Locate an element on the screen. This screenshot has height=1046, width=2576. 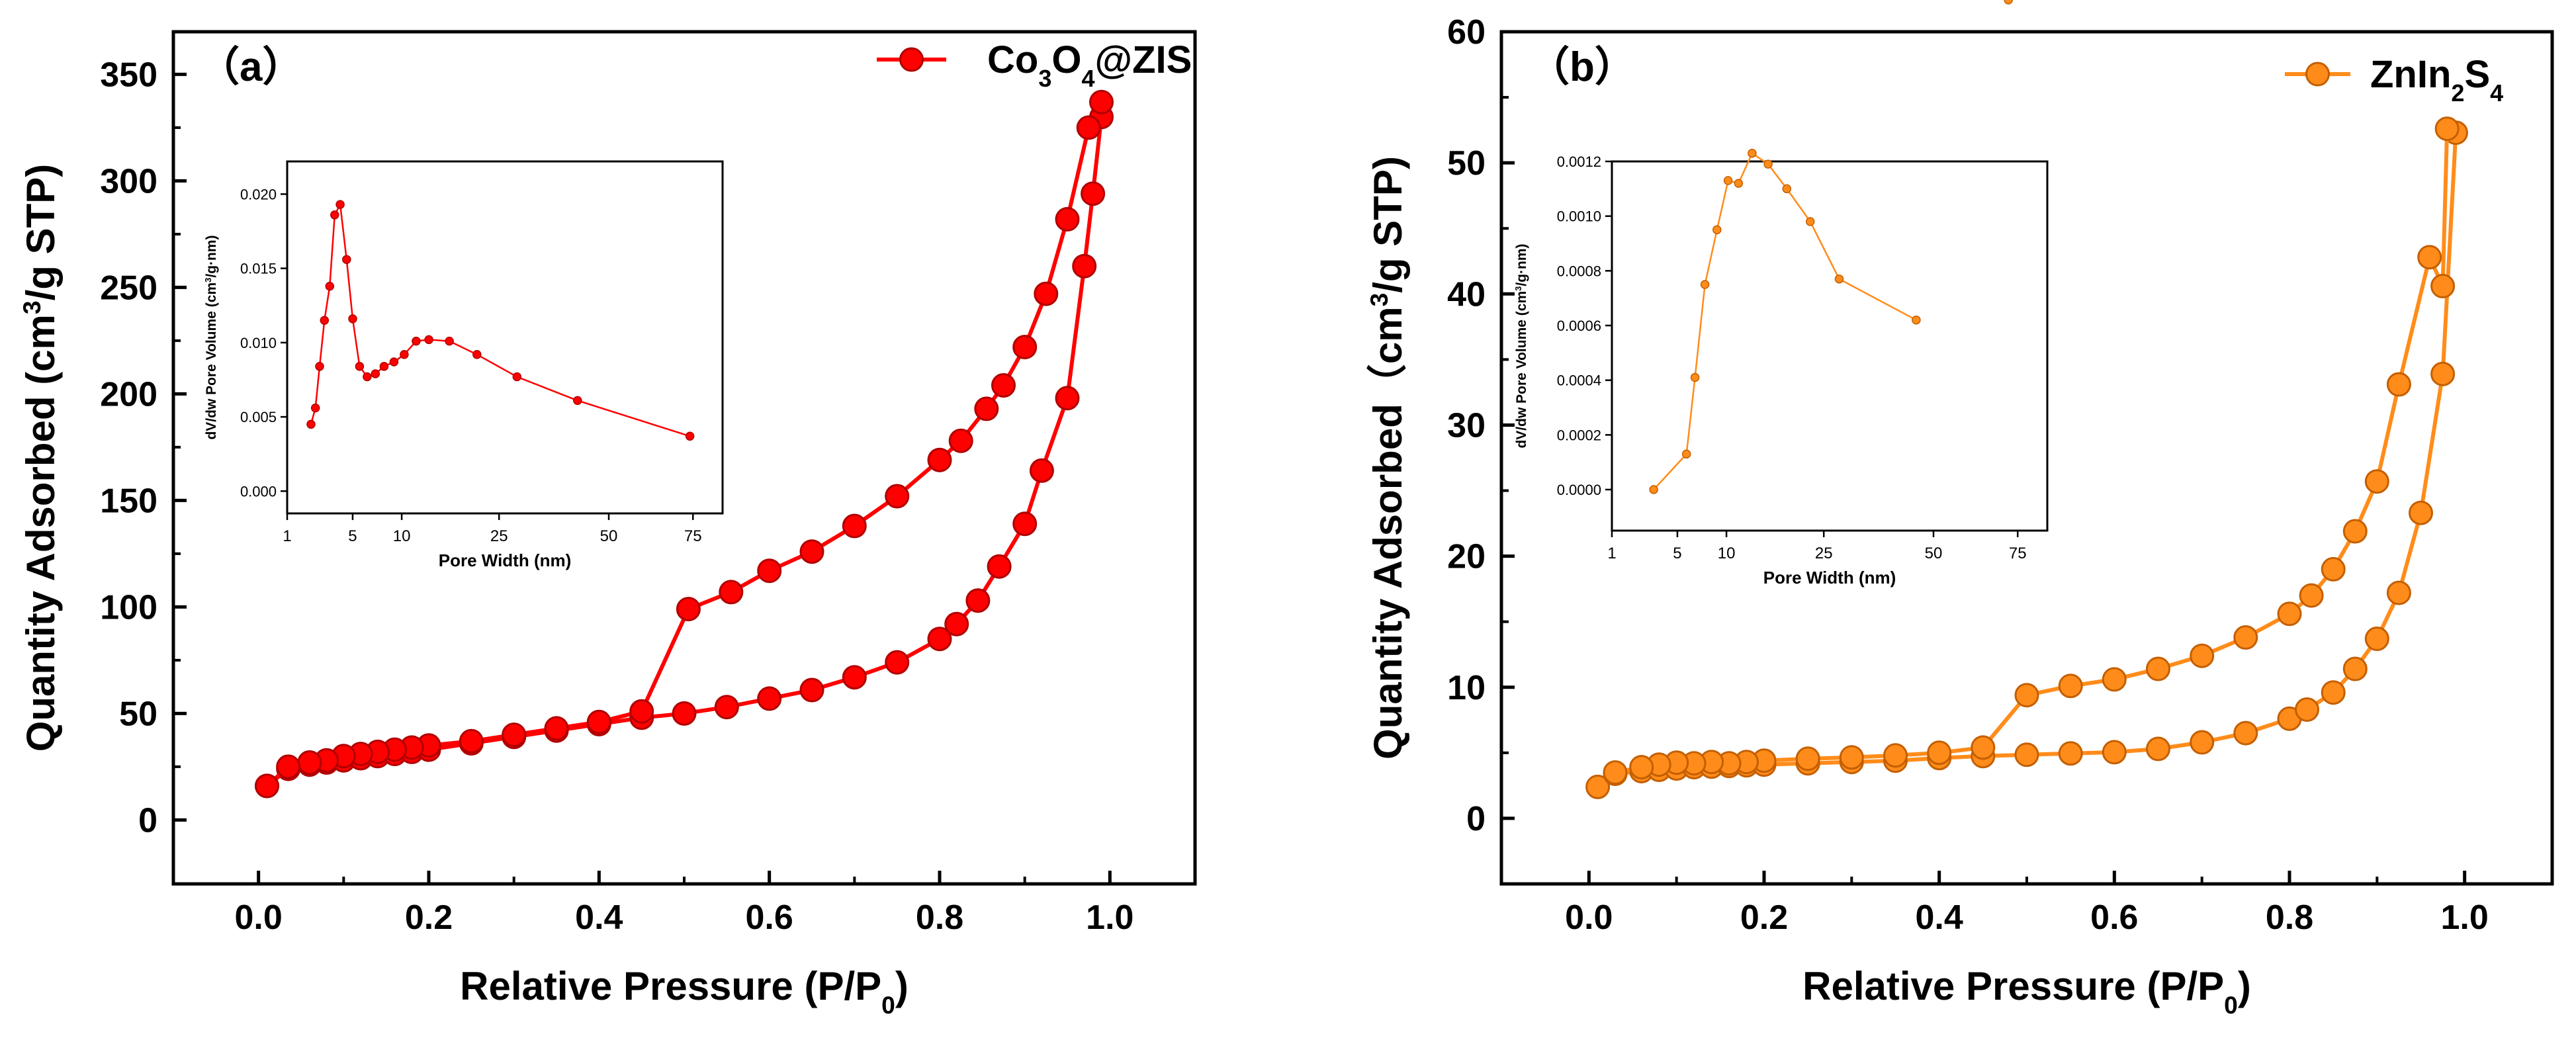
inset-x-tick-label: 25 is located at coordinates (1824, 553).